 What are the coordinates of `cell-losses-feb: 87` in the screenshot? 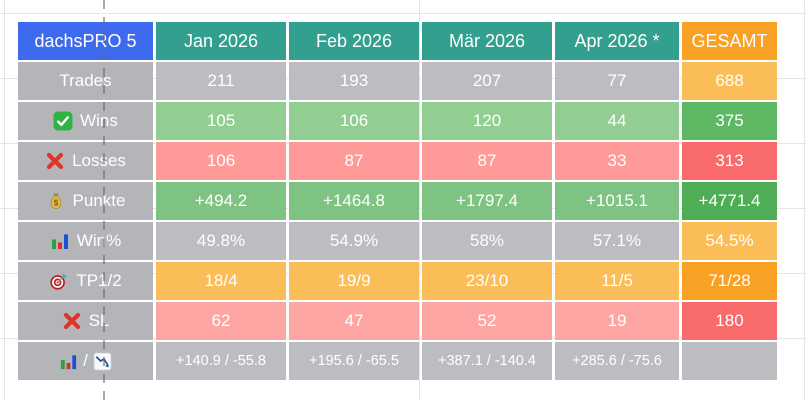 It's located at (354, 161).